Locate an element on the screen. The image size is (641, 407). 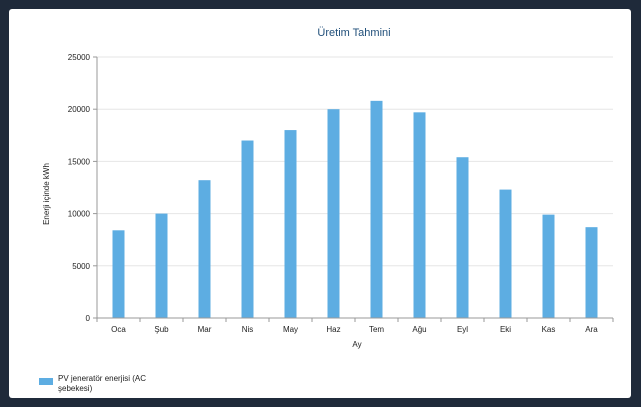
y-tick-label: 15000 is located at coordinates (79, 161).